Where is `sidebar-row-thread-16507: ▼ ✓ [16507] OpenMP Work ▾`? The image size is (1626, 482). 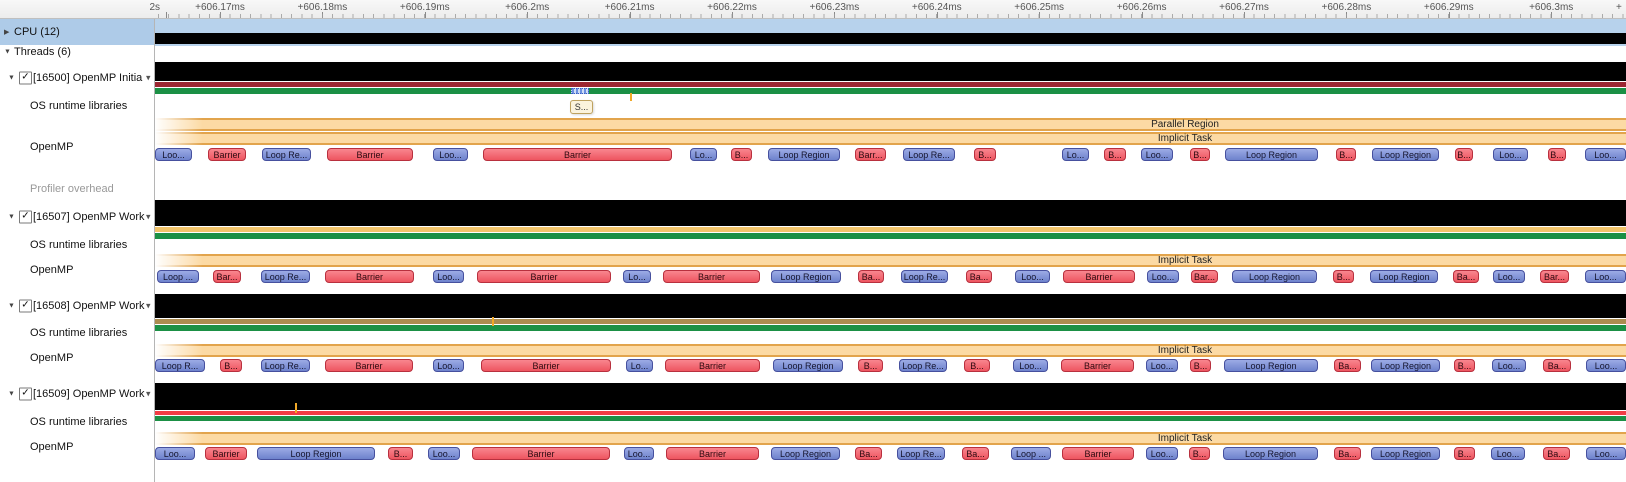
sidebar-row-thread-16507: ▼ ✓ [16507] OpenMP Work ▾ is located at coordinates (77, 217).